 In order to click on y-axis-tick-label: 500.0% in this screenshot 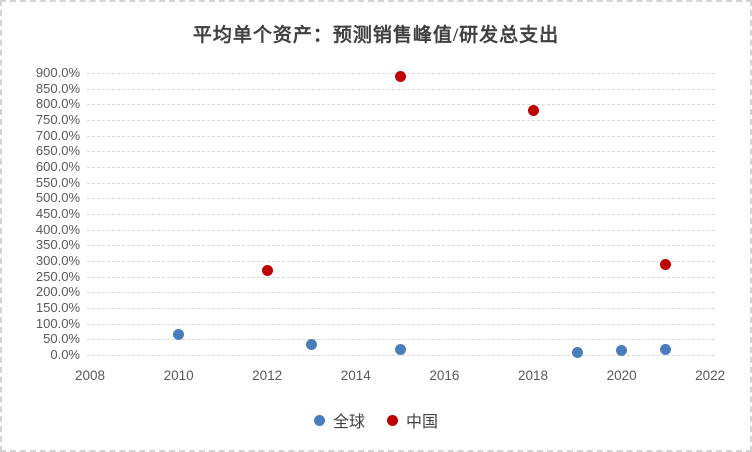, I will do `click(57, 198)`.